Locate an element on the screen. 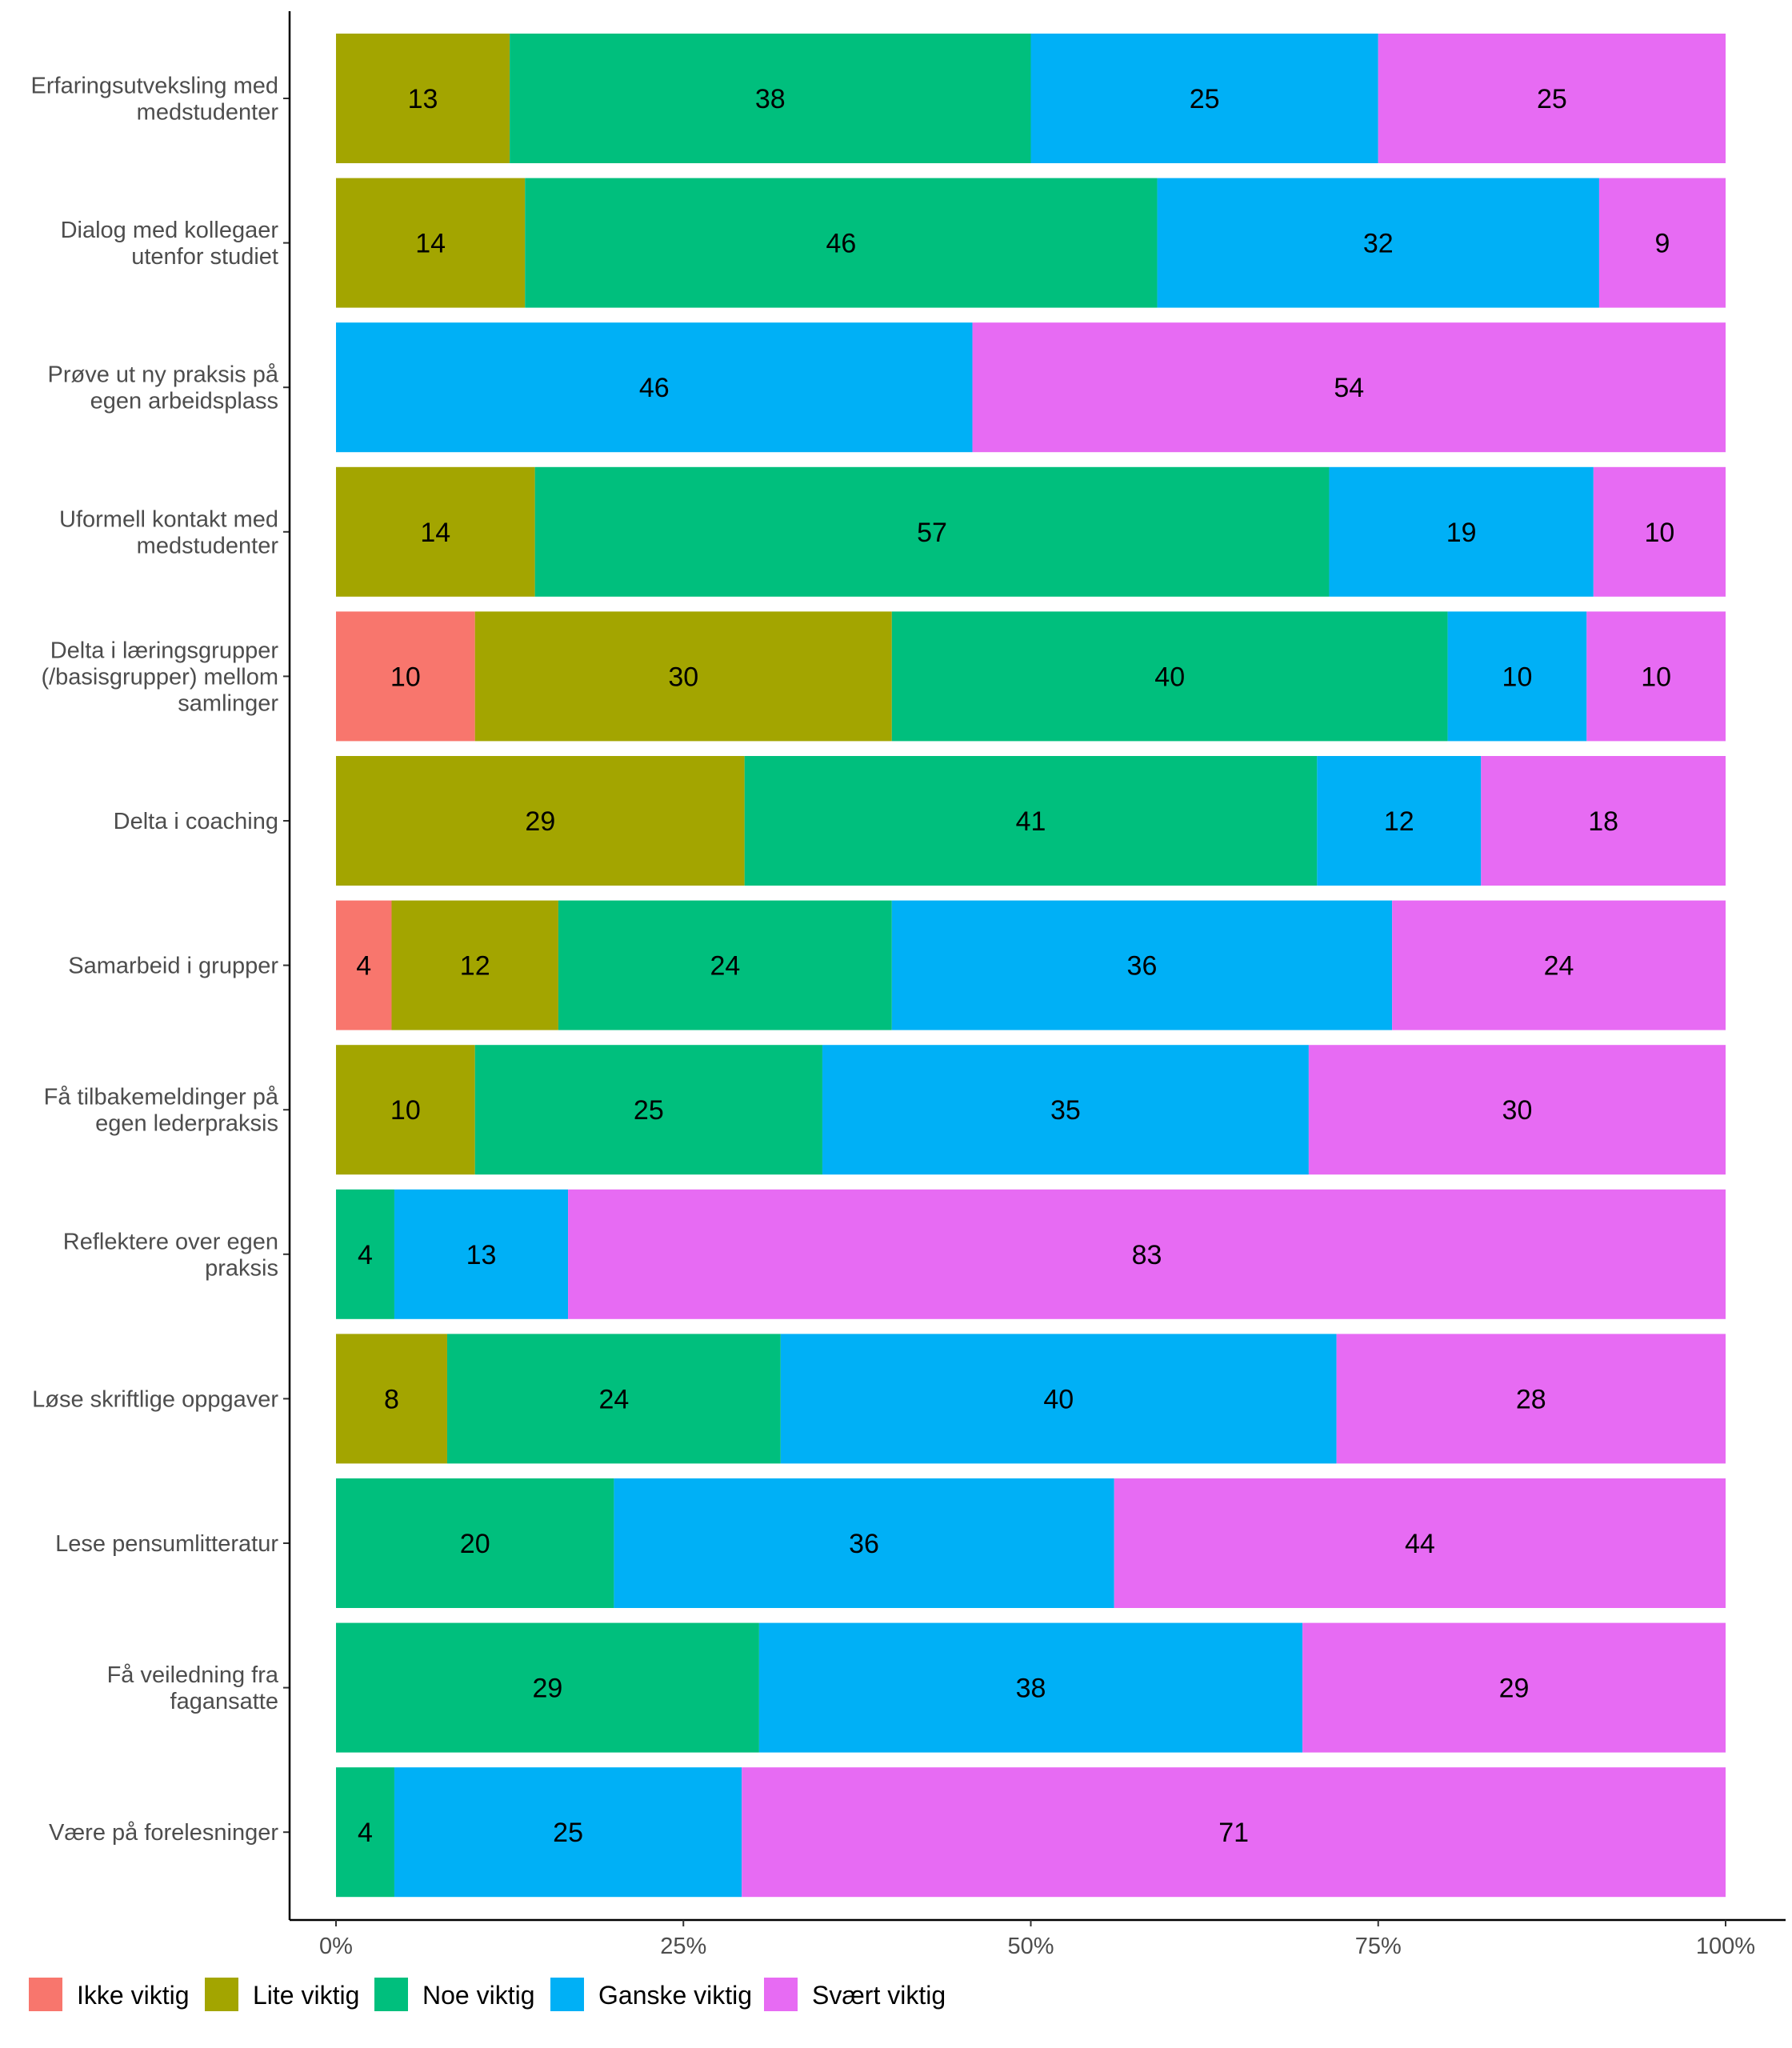 This screenshot has height=2048, width=1792. category-label: Delta i coaching is located at coordinates (196, 821).